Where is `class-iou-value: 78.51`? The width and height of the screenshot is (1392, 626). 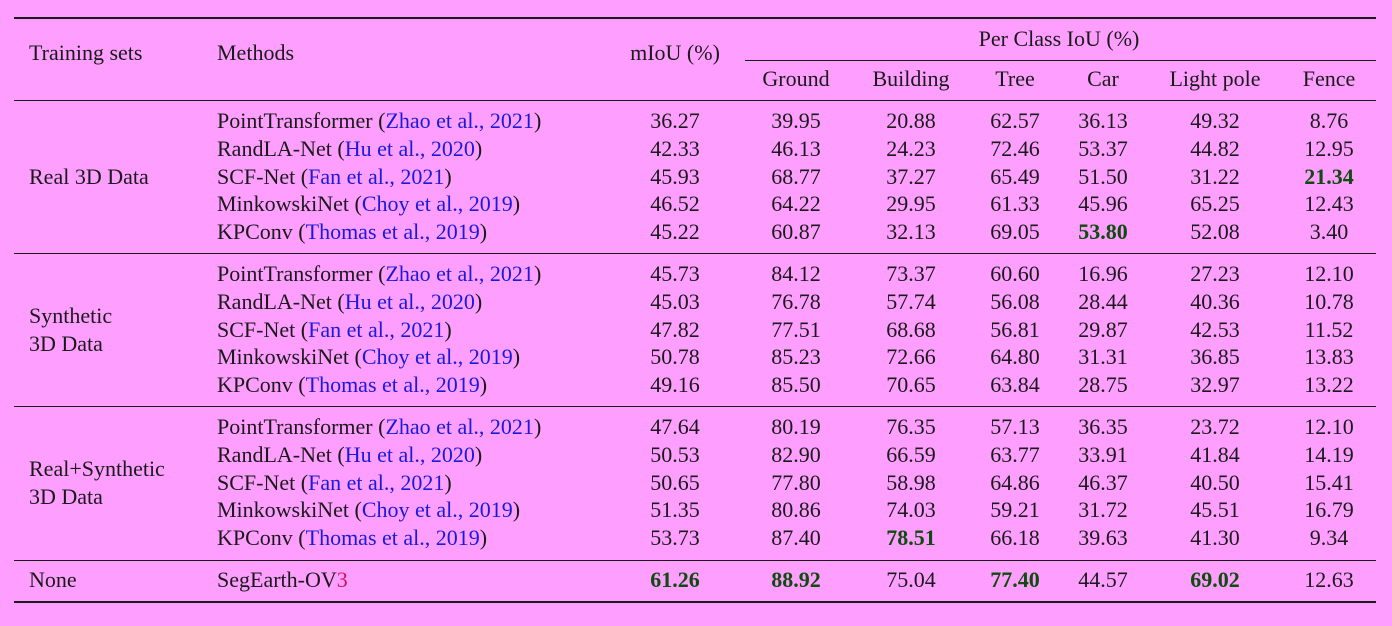
class-iou-value: 78.51 is located at coordinates (911, 538).